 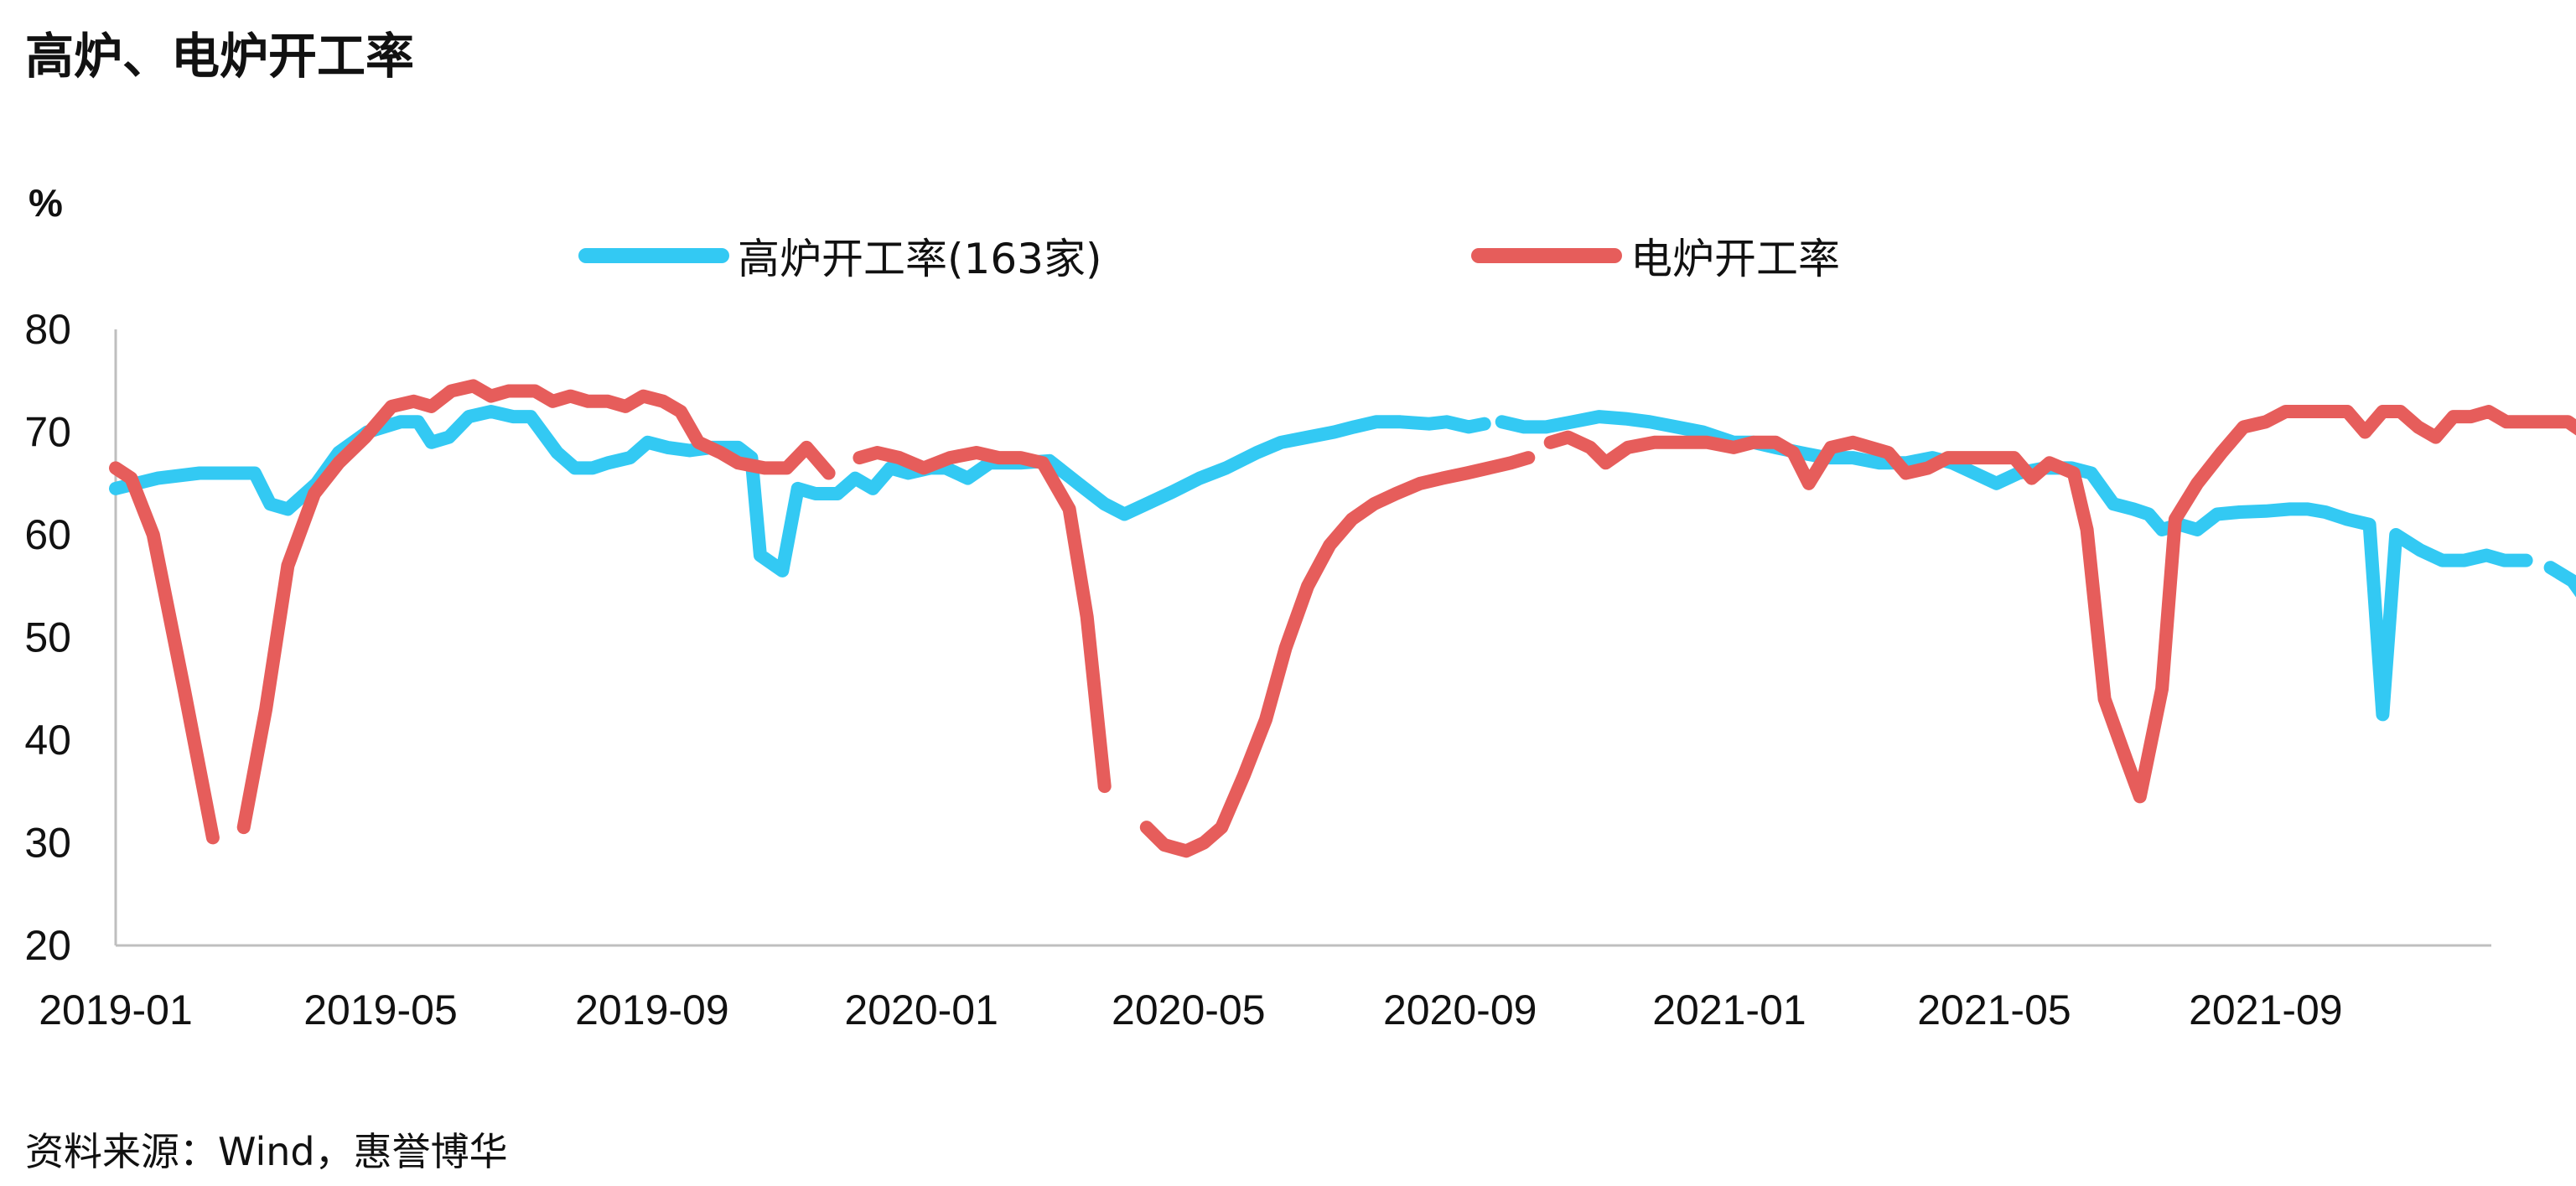 I want to click on legend-swatch-electric-furnace, so click(x=1546, y=256).